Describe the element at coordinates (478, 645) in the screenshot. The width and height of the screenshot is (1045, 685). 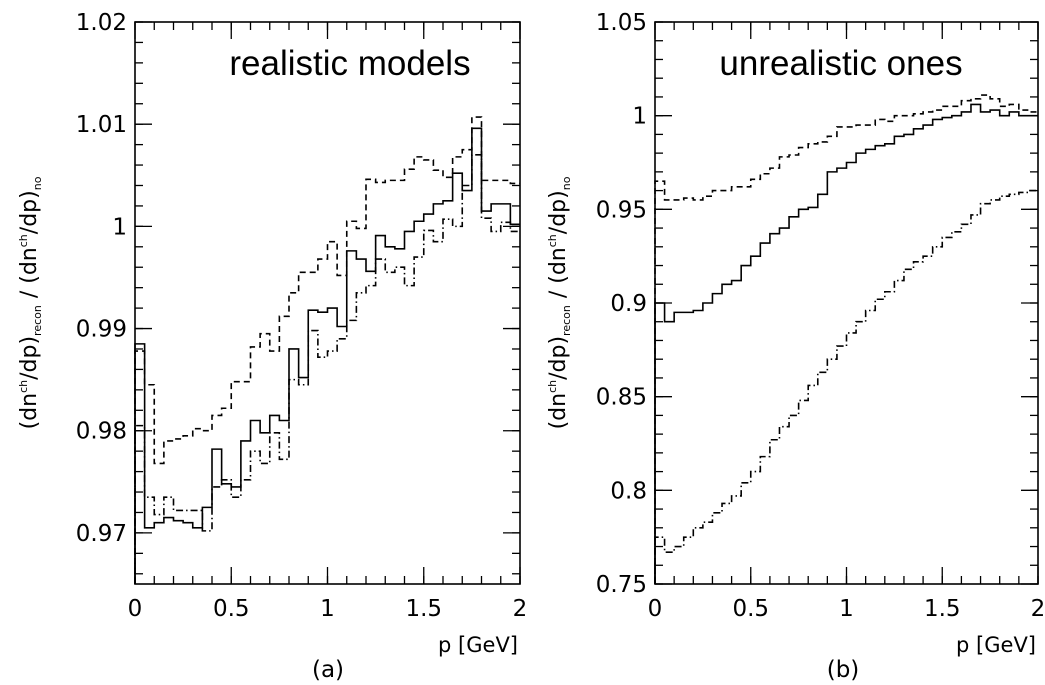
I see `x-axis-label-a: p [GeV]` at that location.